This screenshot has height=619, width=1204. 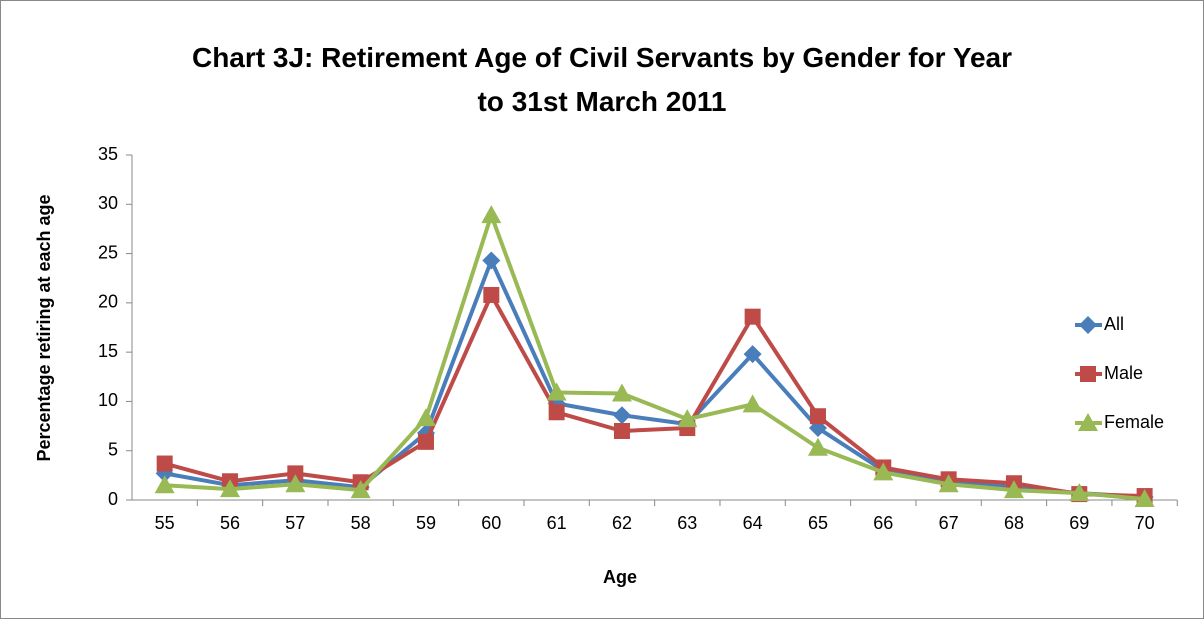 I want to click on y-axis-label: Percentage retiring at each age, so click(x=44, y=327).